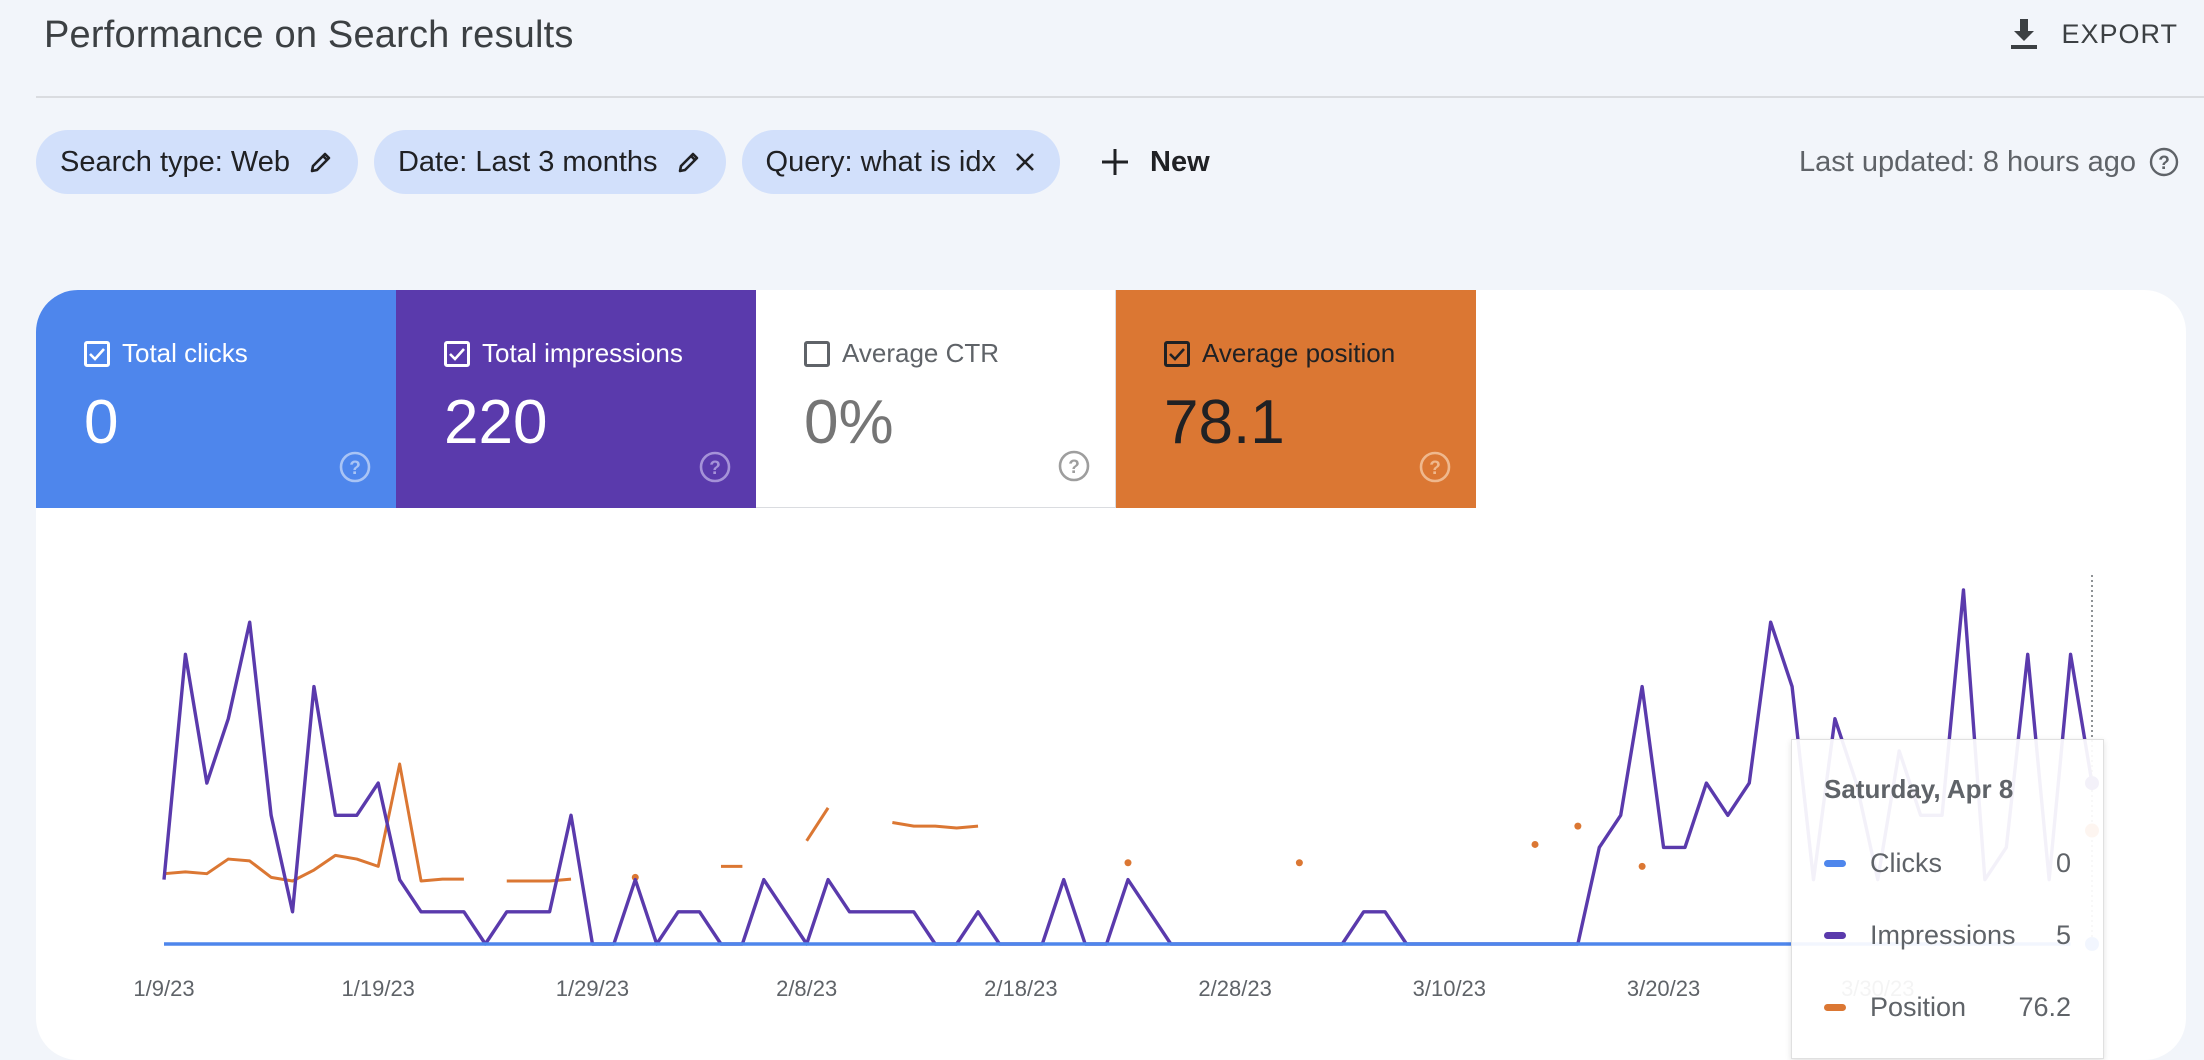 Image resolution: width=2204 pixels, height=1060 pixels. I want to click on plus-icon, so click(1115, 162).